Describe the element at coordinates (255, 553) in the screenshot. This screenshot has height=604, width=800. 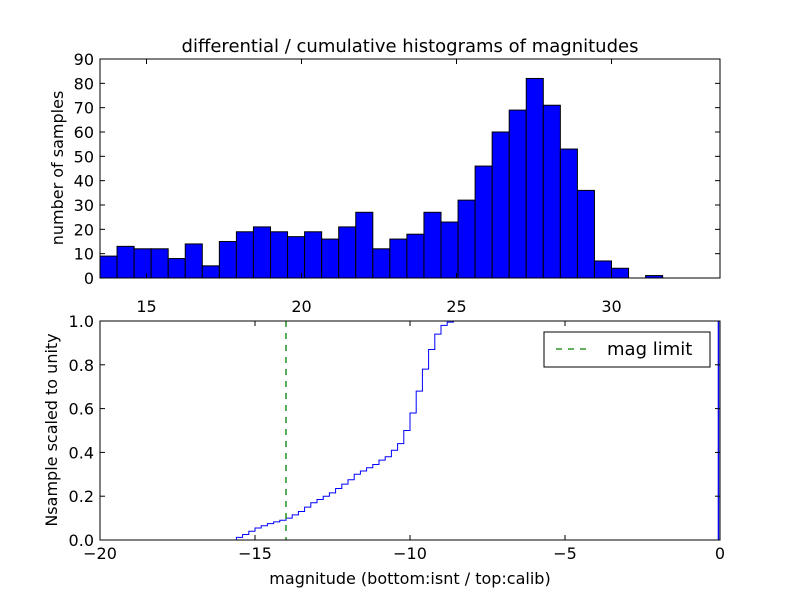
I see `x-tick-label: −15` at that location.